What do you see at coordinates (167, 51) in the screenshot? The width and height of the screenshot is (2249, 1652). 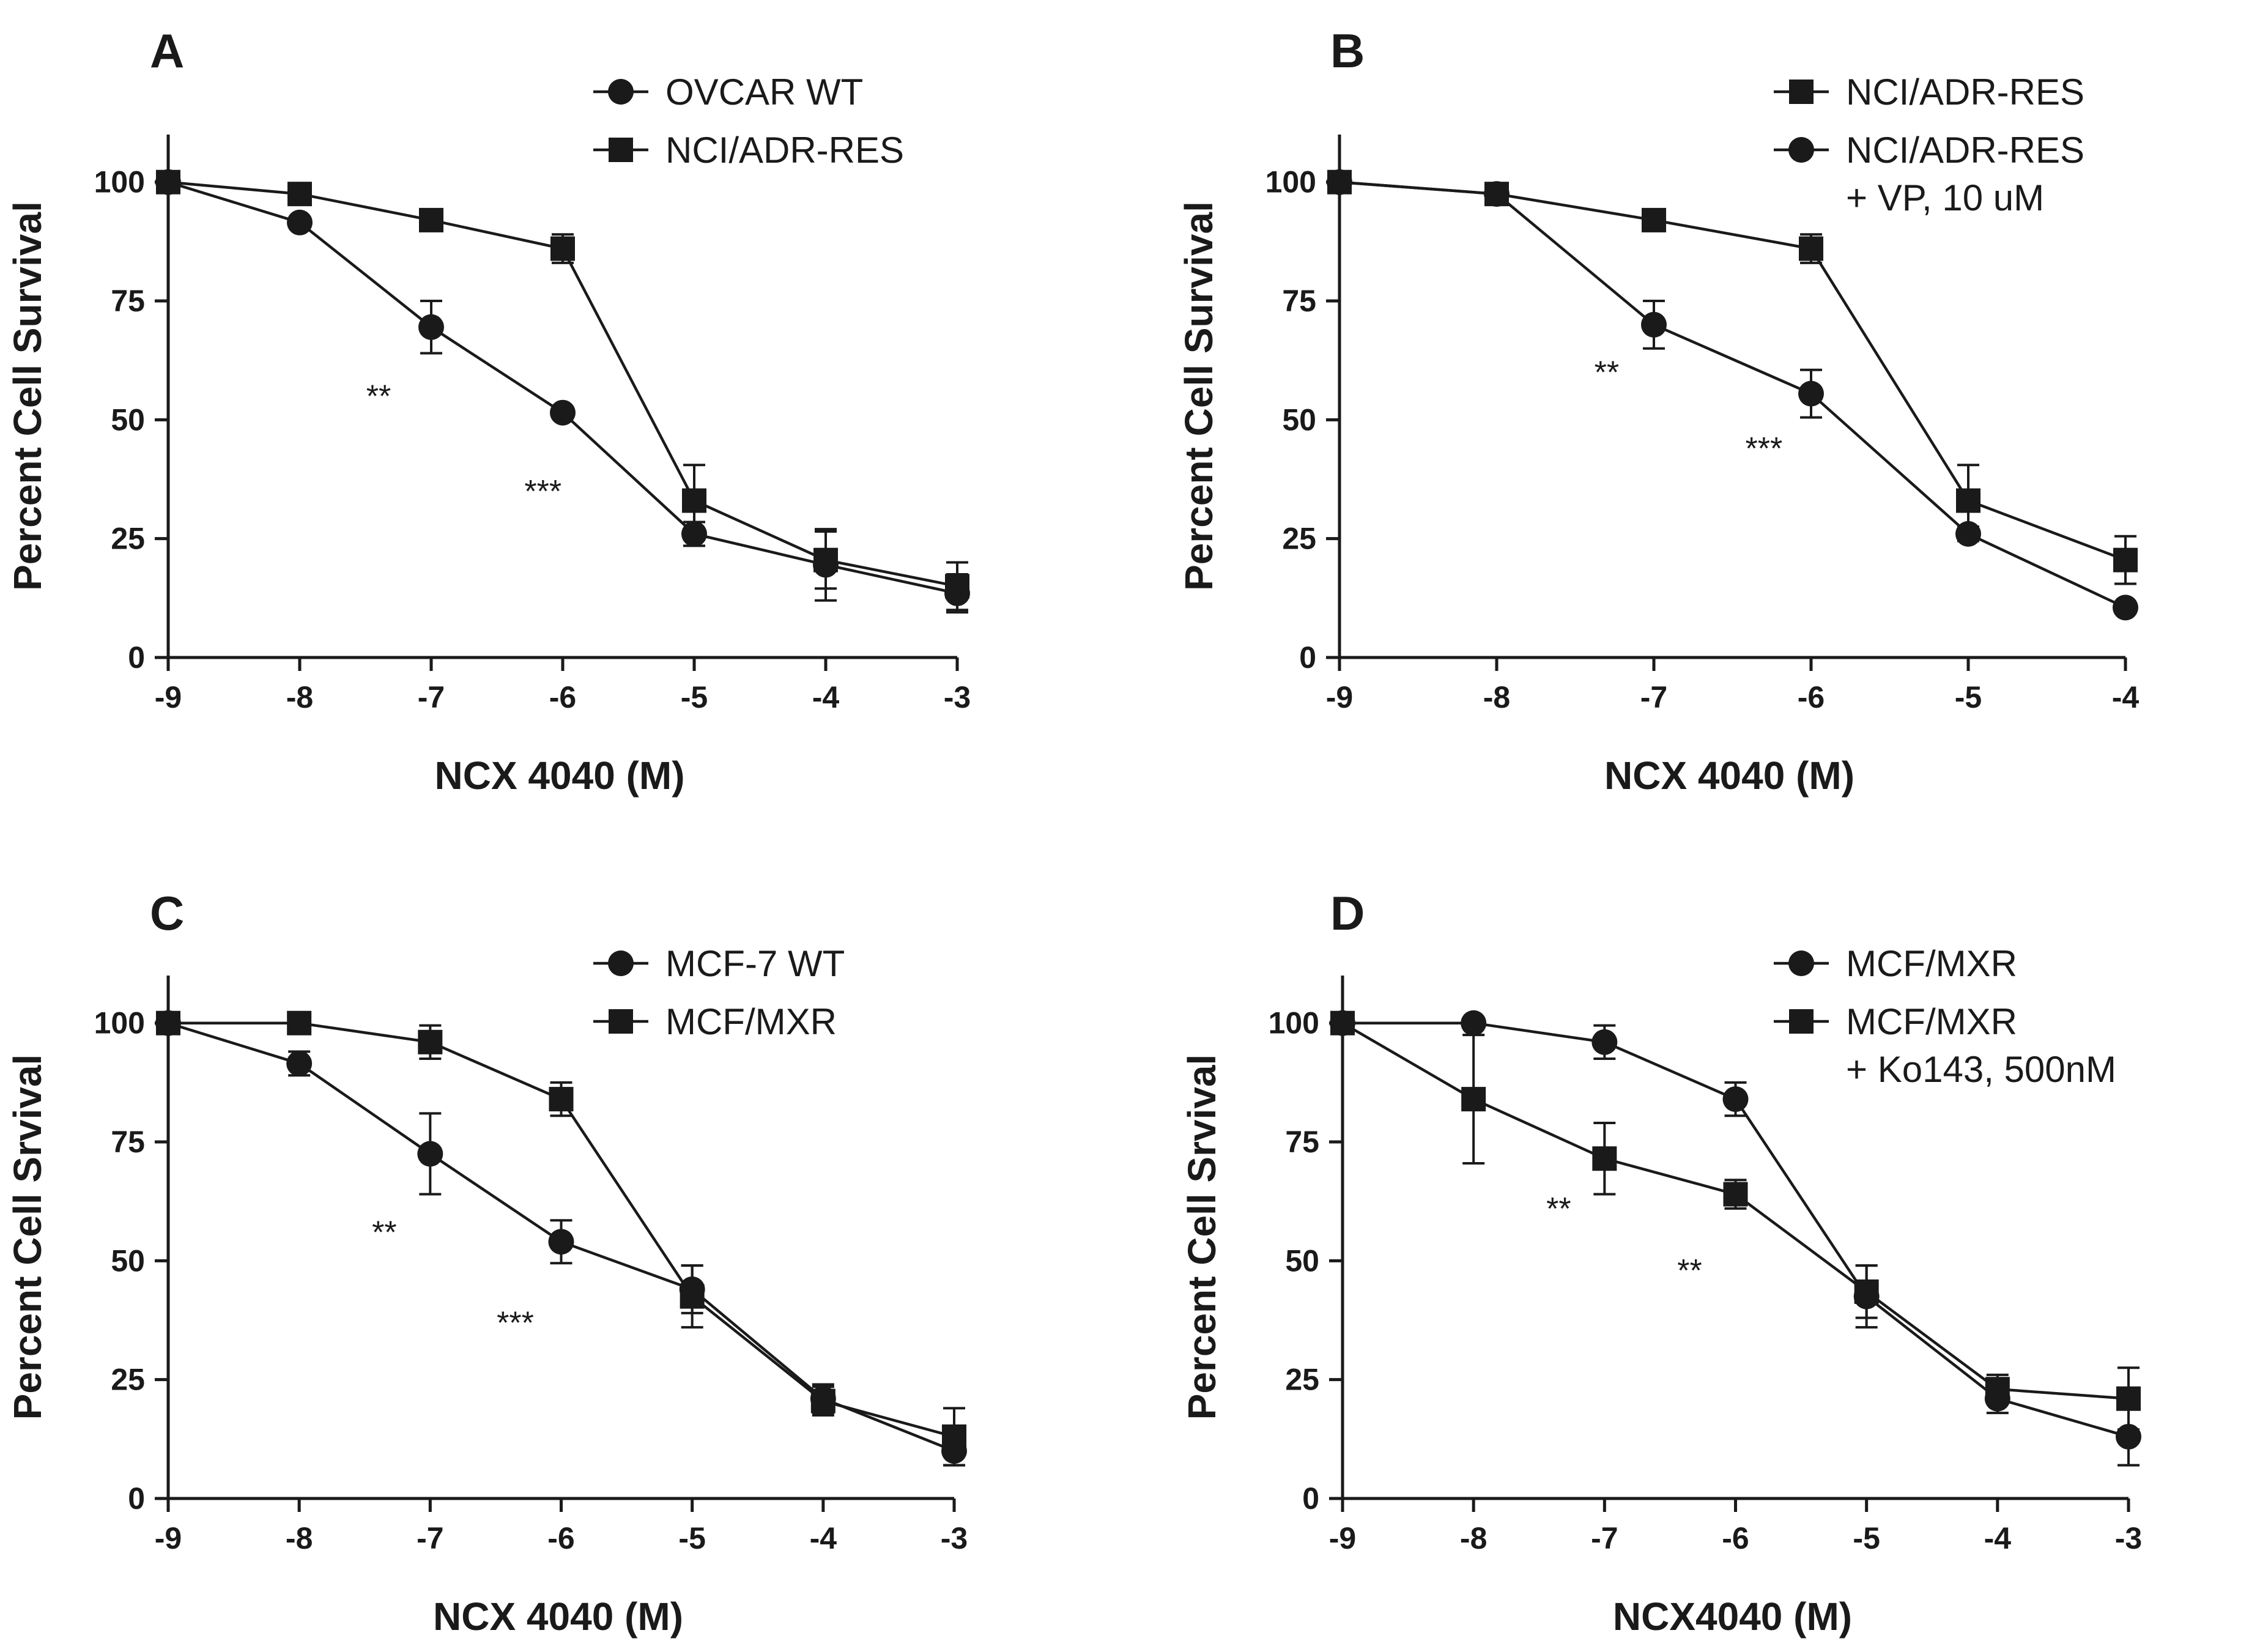 I see `panel-letter-a: A` at bounding box center [167, 51].